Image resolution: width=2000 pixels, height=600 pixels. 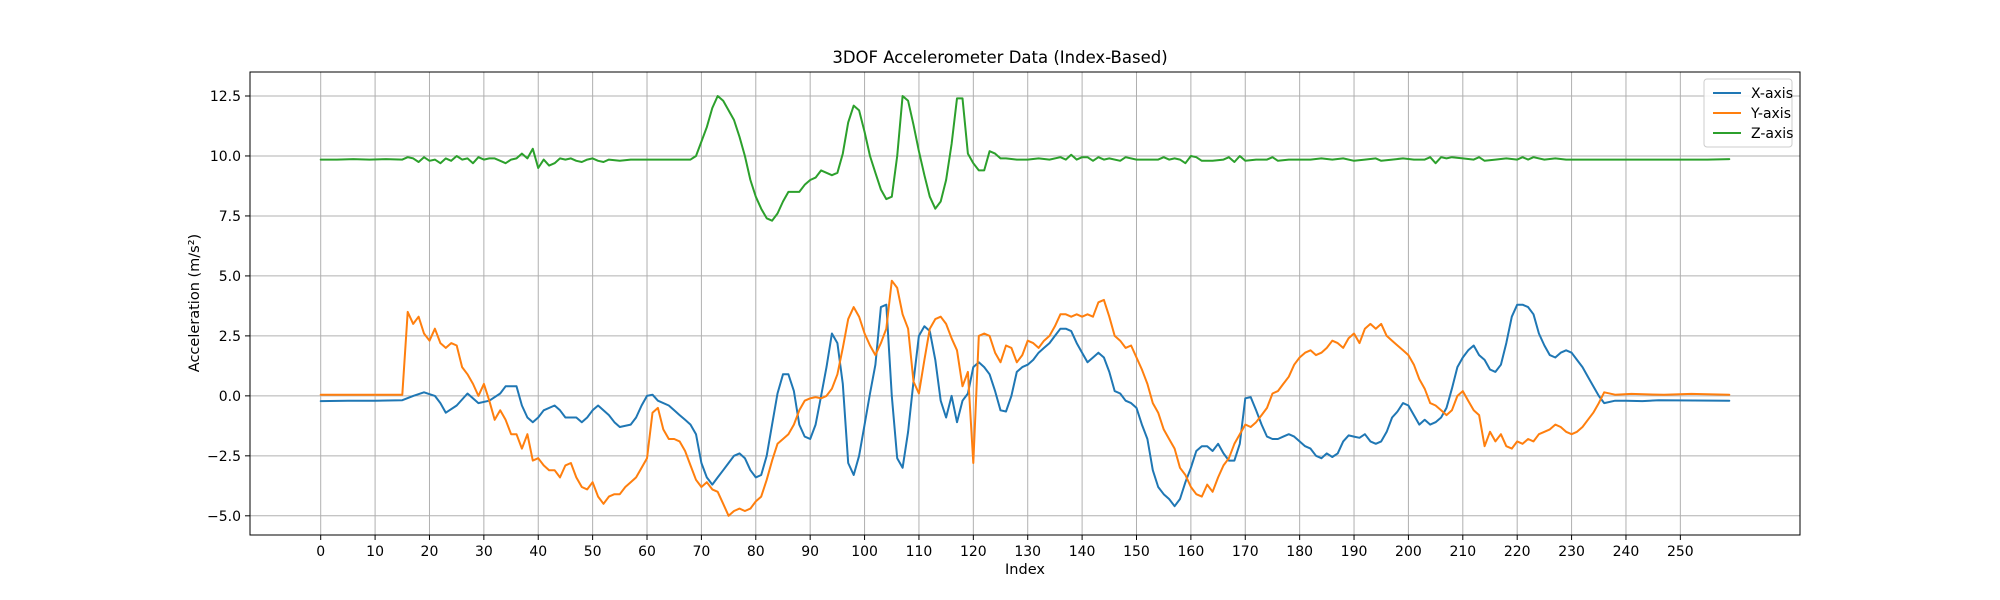 What do you see at coordinates (230, 277) in the screenshot?
I see `y-tick-label: 5.0` at bounding box center [230, 277].